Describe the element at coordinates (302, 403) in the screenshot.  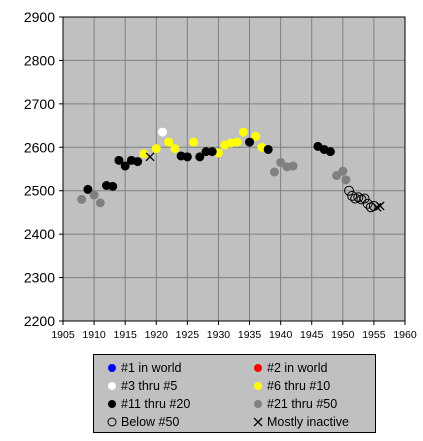
I see `legend-label: #21 thru #50` at that location.